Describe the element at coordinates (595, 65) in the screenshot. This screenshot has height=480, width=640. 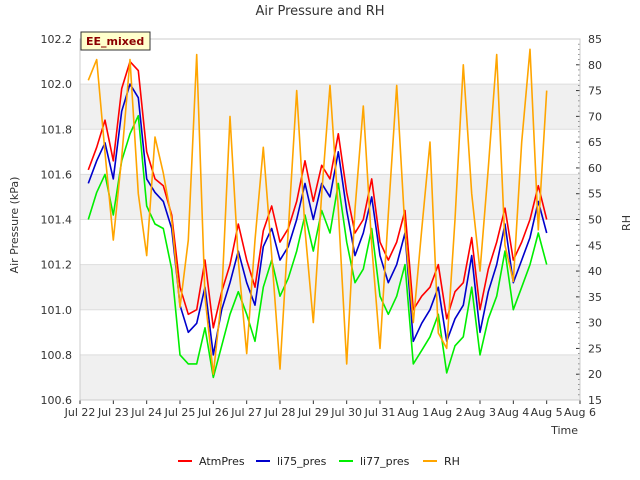
I see `y2-tick-label: 80` at that location.